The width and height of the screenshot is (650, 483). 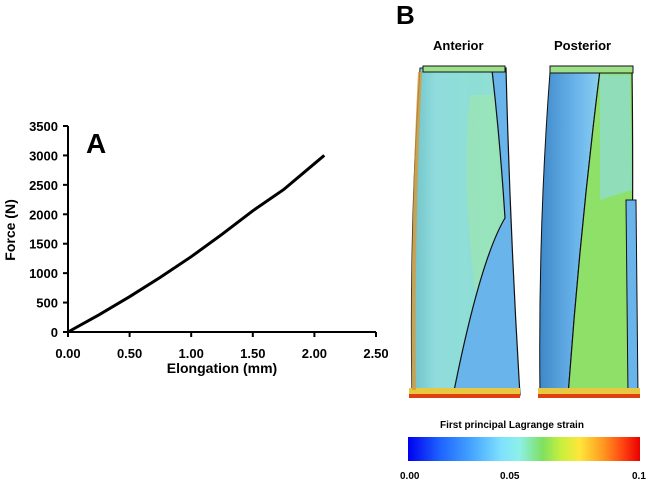 I want to click on colorbar-mid-label: 0.05, so click(x=510, y=476).